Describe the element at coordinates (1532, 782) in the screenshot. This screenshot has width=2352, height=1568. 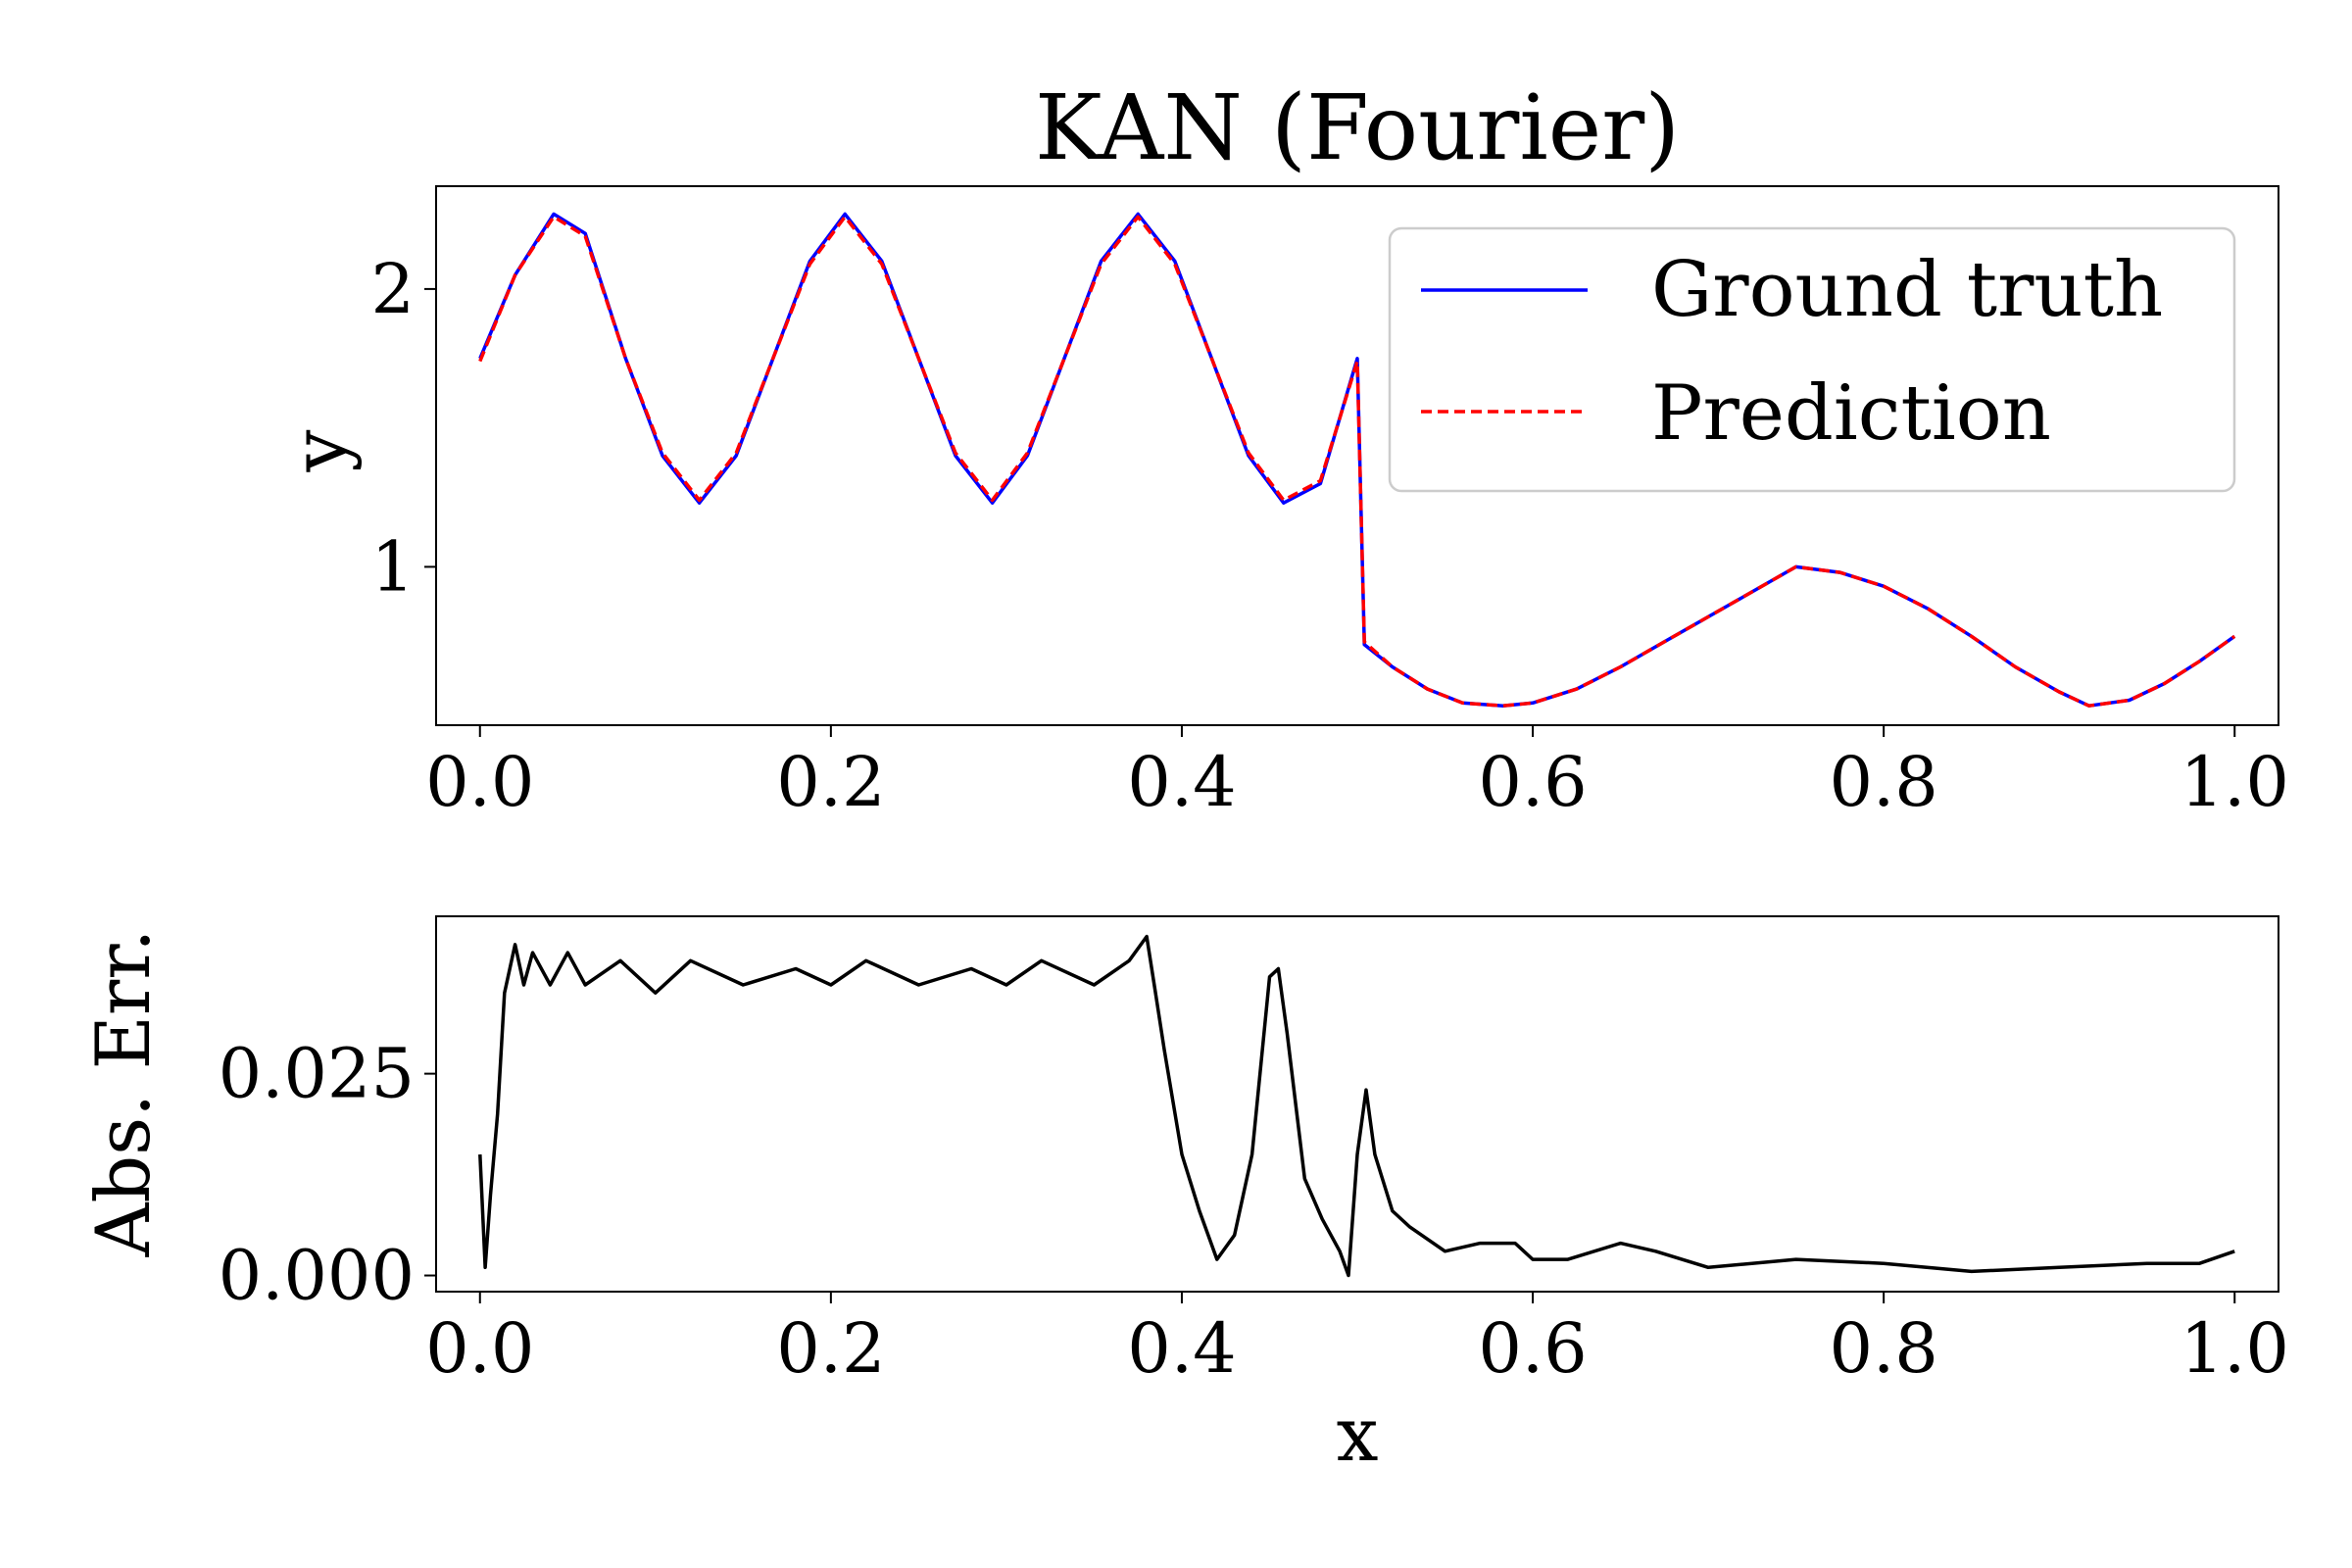
I see `top-x-tick-label: 0.6` at that location.